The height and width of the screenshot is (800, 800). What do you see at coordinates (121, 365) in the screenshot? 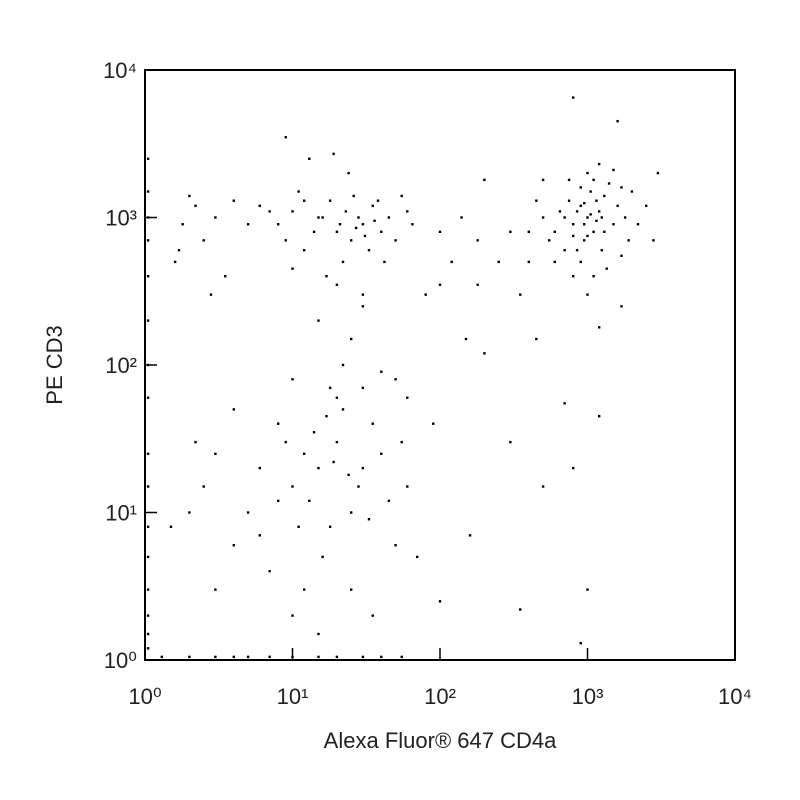
I see `y-tick-label: 10²` at bounding box center [121, 365].